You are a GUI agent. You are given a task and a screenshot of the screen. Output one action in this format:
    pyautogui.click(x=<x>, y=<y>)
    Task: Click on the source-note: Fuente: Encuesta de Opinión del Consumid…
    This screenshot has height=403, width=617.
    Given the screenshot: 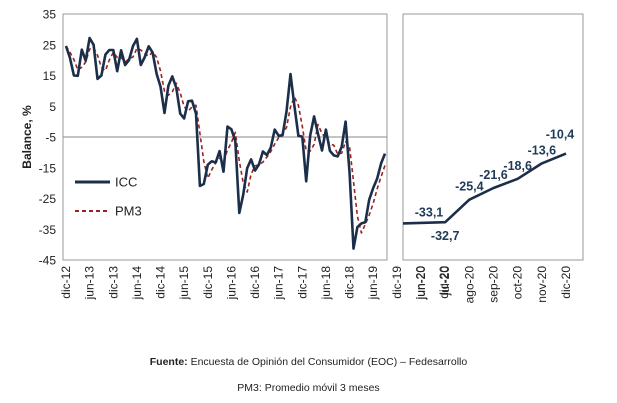 What is the action you would take?
    pyautogui.click(x=308, y=362)
    